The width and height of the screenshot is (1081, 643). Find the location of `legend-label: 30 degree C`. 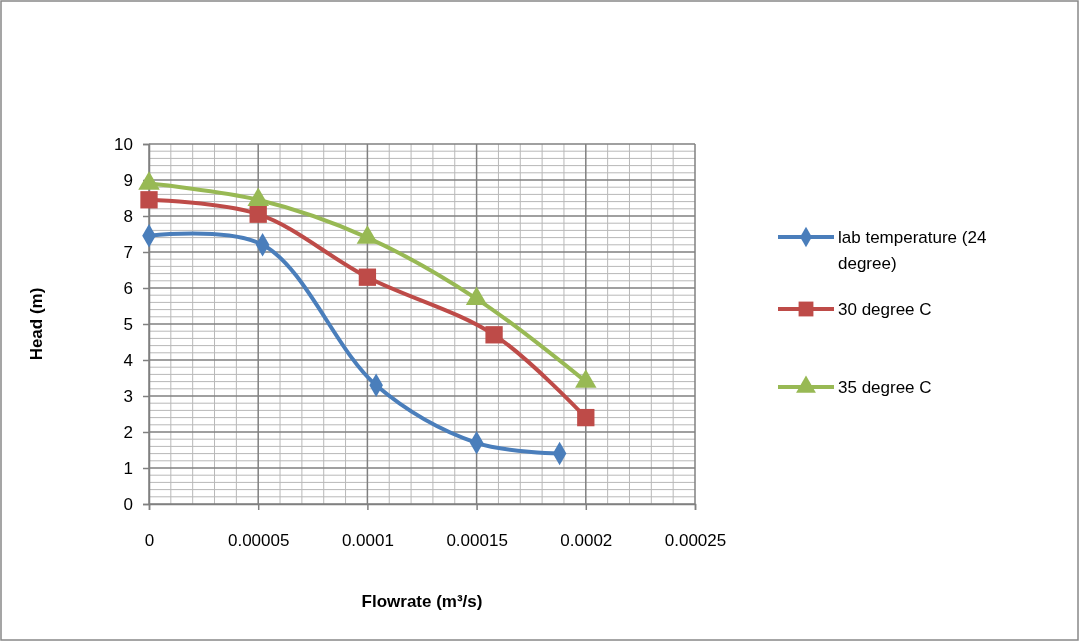

legend-label: 30 degree C is located at coordinates (885, 309).